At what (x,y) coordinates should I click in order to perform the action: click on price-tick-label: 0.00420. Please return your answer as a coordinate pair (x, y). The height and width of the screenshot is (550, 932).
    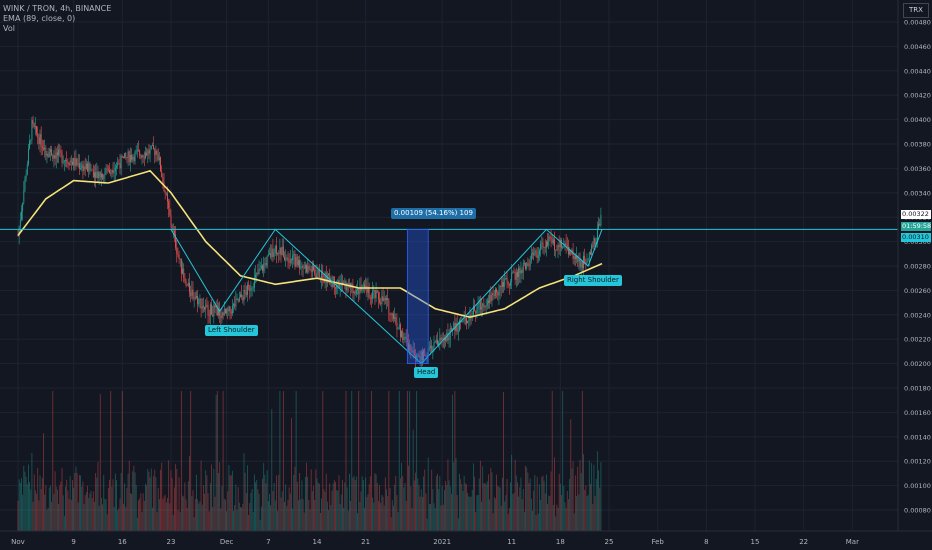
    Looking at the image, I should click on (917, 96).